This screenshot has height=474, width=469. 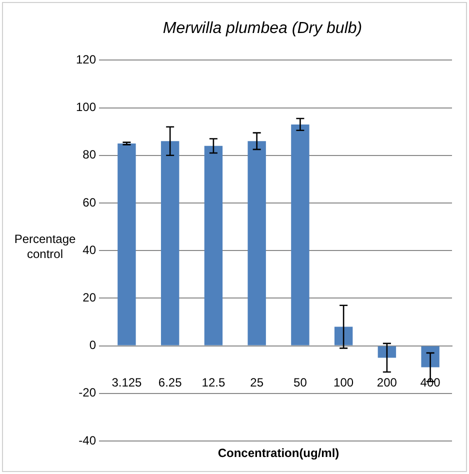 What do you see at coordinates (86, 107) in the screenshot?
I see `y-tick-label: 100` at bounding box center [86, 107].